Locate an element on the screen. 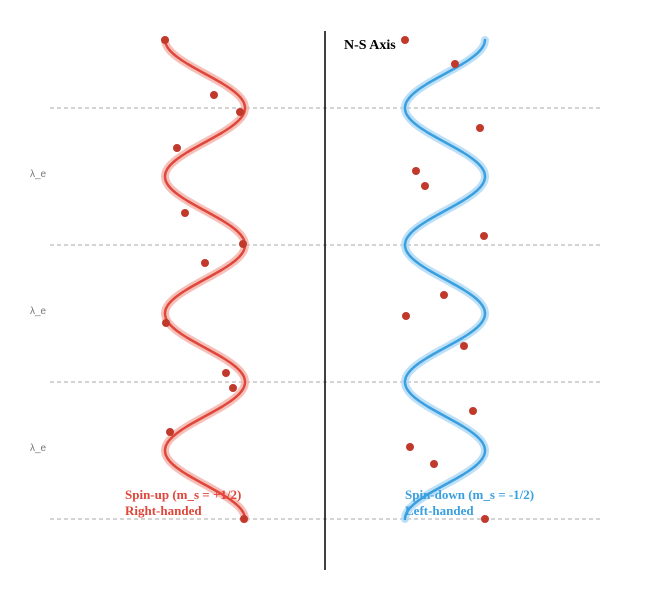  spin-up-helix-line is located at coordinates (205, 279).